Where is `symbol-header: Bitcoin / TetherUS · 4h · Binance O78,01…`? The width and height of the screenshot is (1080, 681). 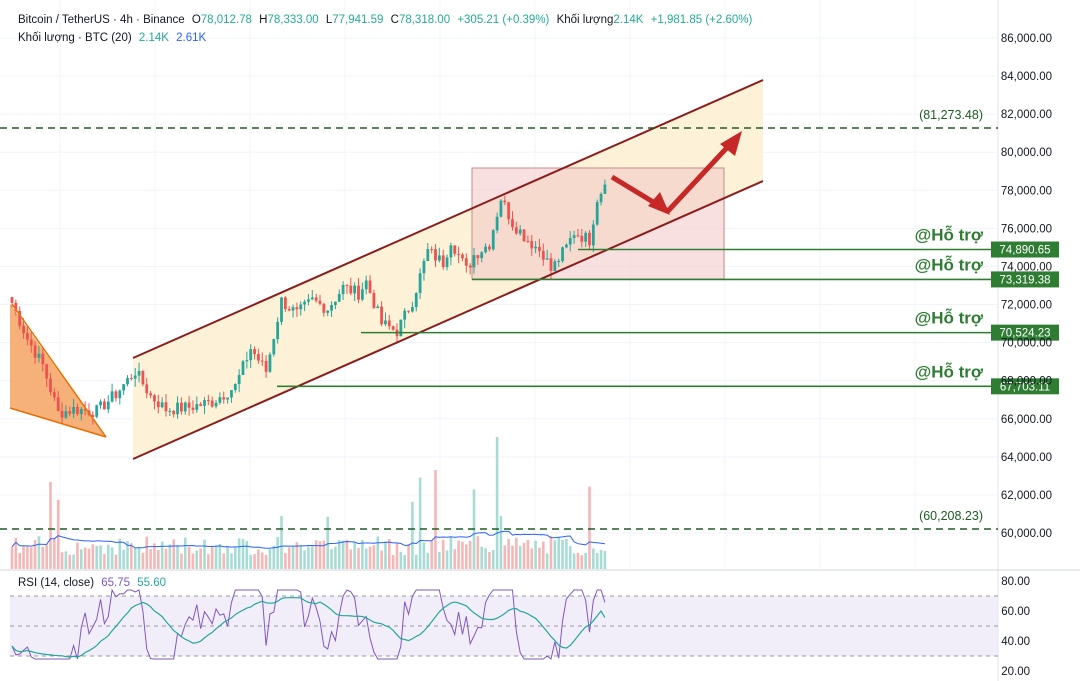 symbol-header: Bitcoin / TetherUS · 4h · Binance O78,01… is located at coordinates (387, 20).